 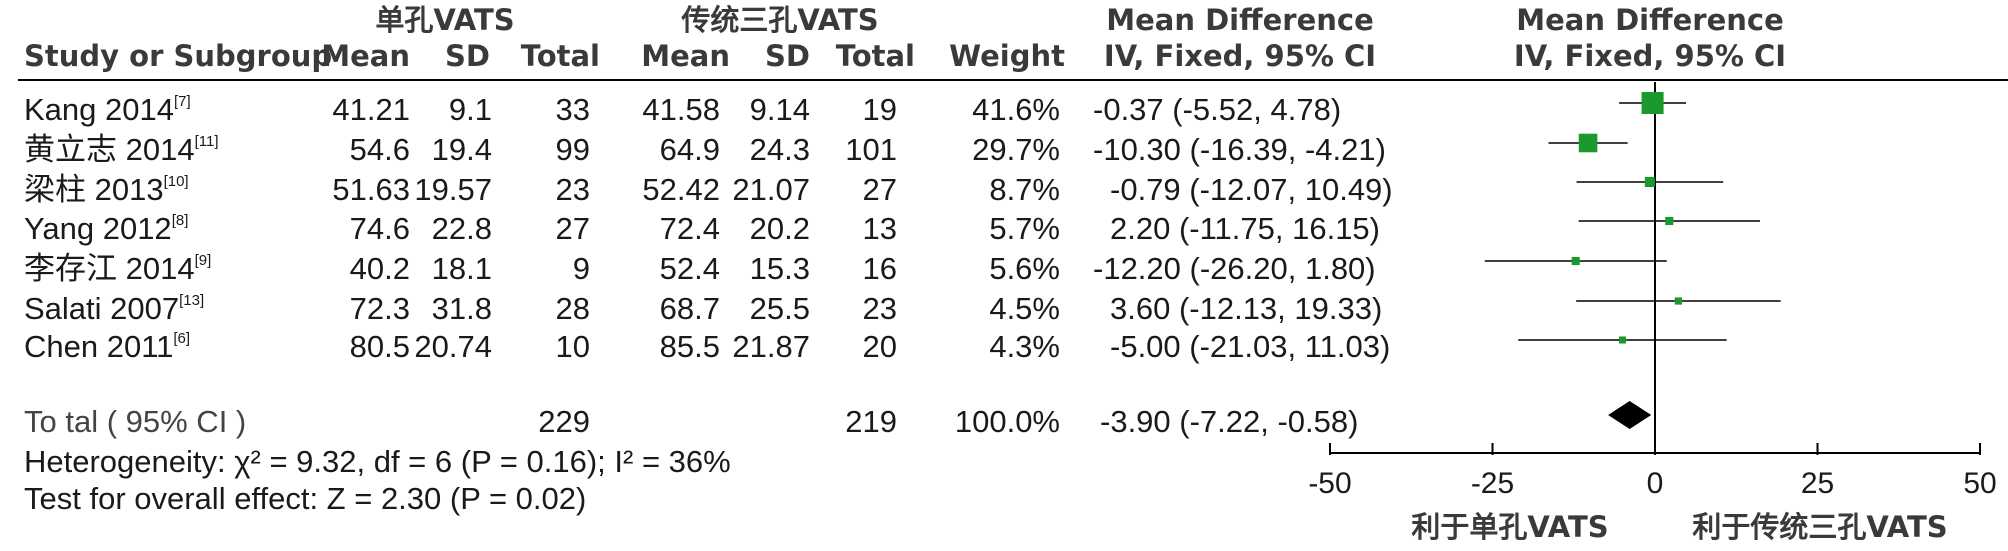 I want to click on x-tick-label: 50, so click(x=1979, y=483).